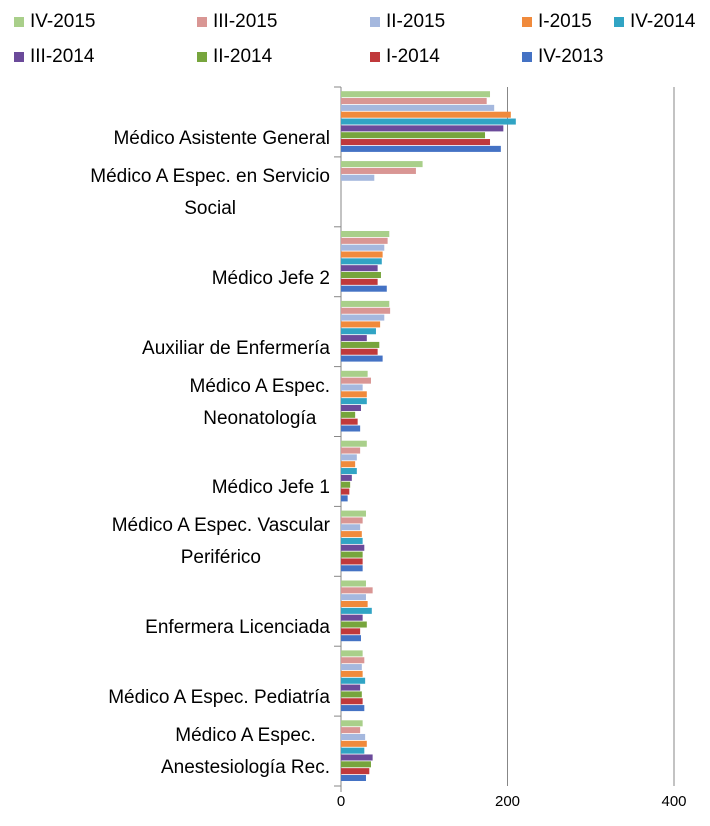 This screenshot has height=826, width=710. Describe the element at coordinates (270, 278) in the screenshot. I see `y-tick-label: Médico Jefe 2` at that location.